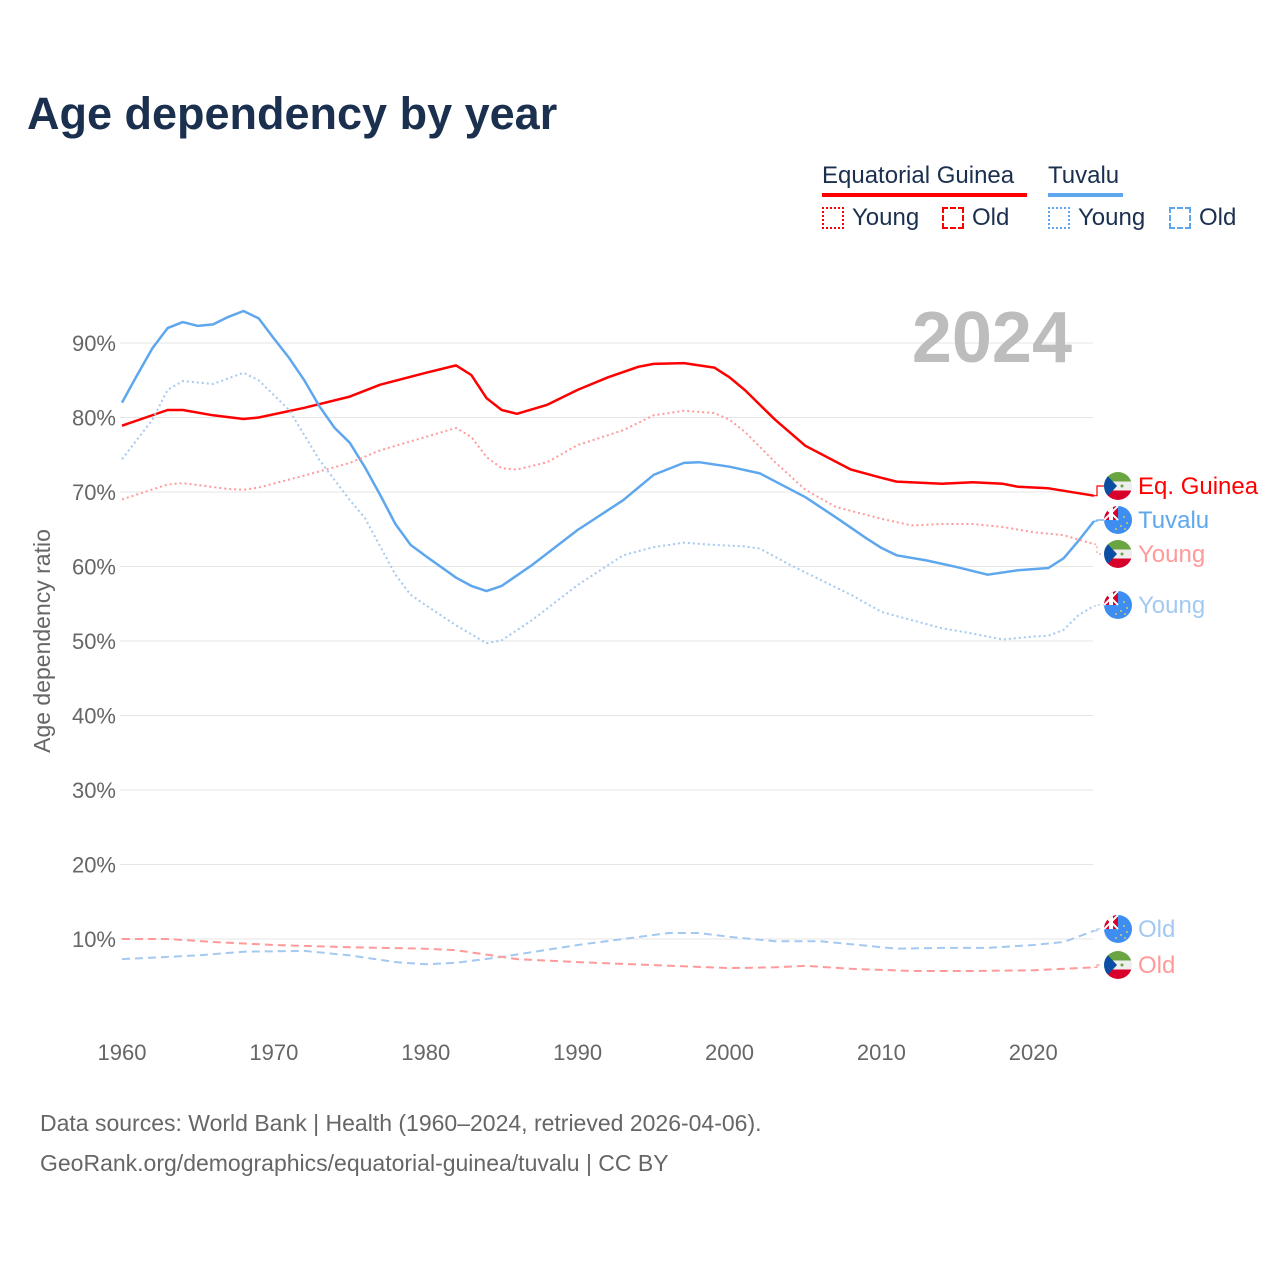 The height and width of the screenshot is (1280, 1280). Describe the element at coordinates (608, 955) in the screenshot. I see `series-line-equatorial-guinea-old` at that location.